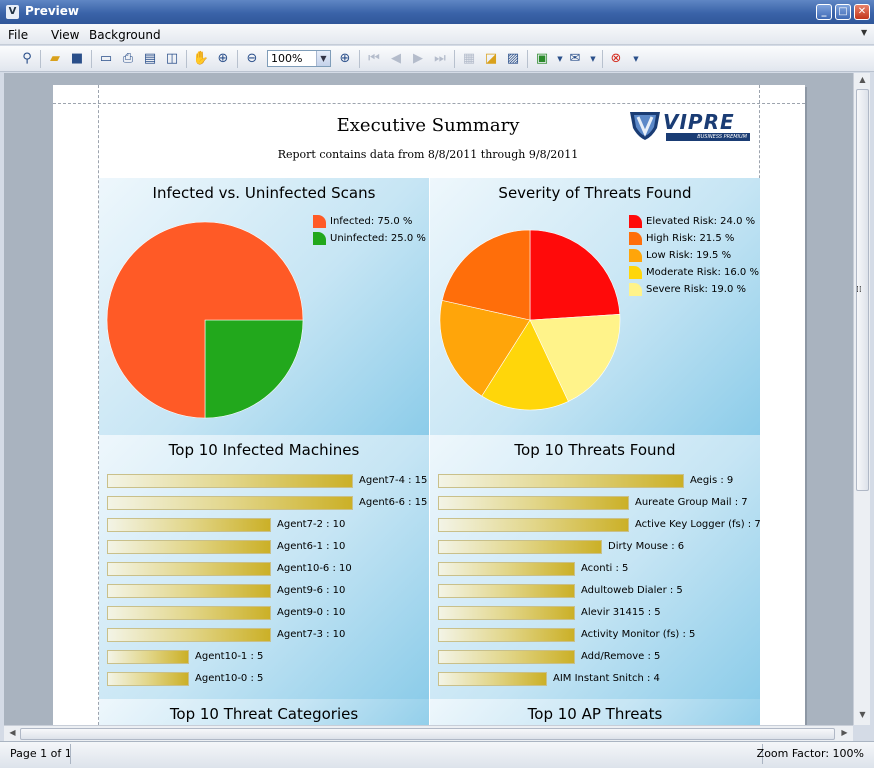 This screenshot has width=874, height=768. I want to click on scroll-up-icon: ▲, so click(862, 79).